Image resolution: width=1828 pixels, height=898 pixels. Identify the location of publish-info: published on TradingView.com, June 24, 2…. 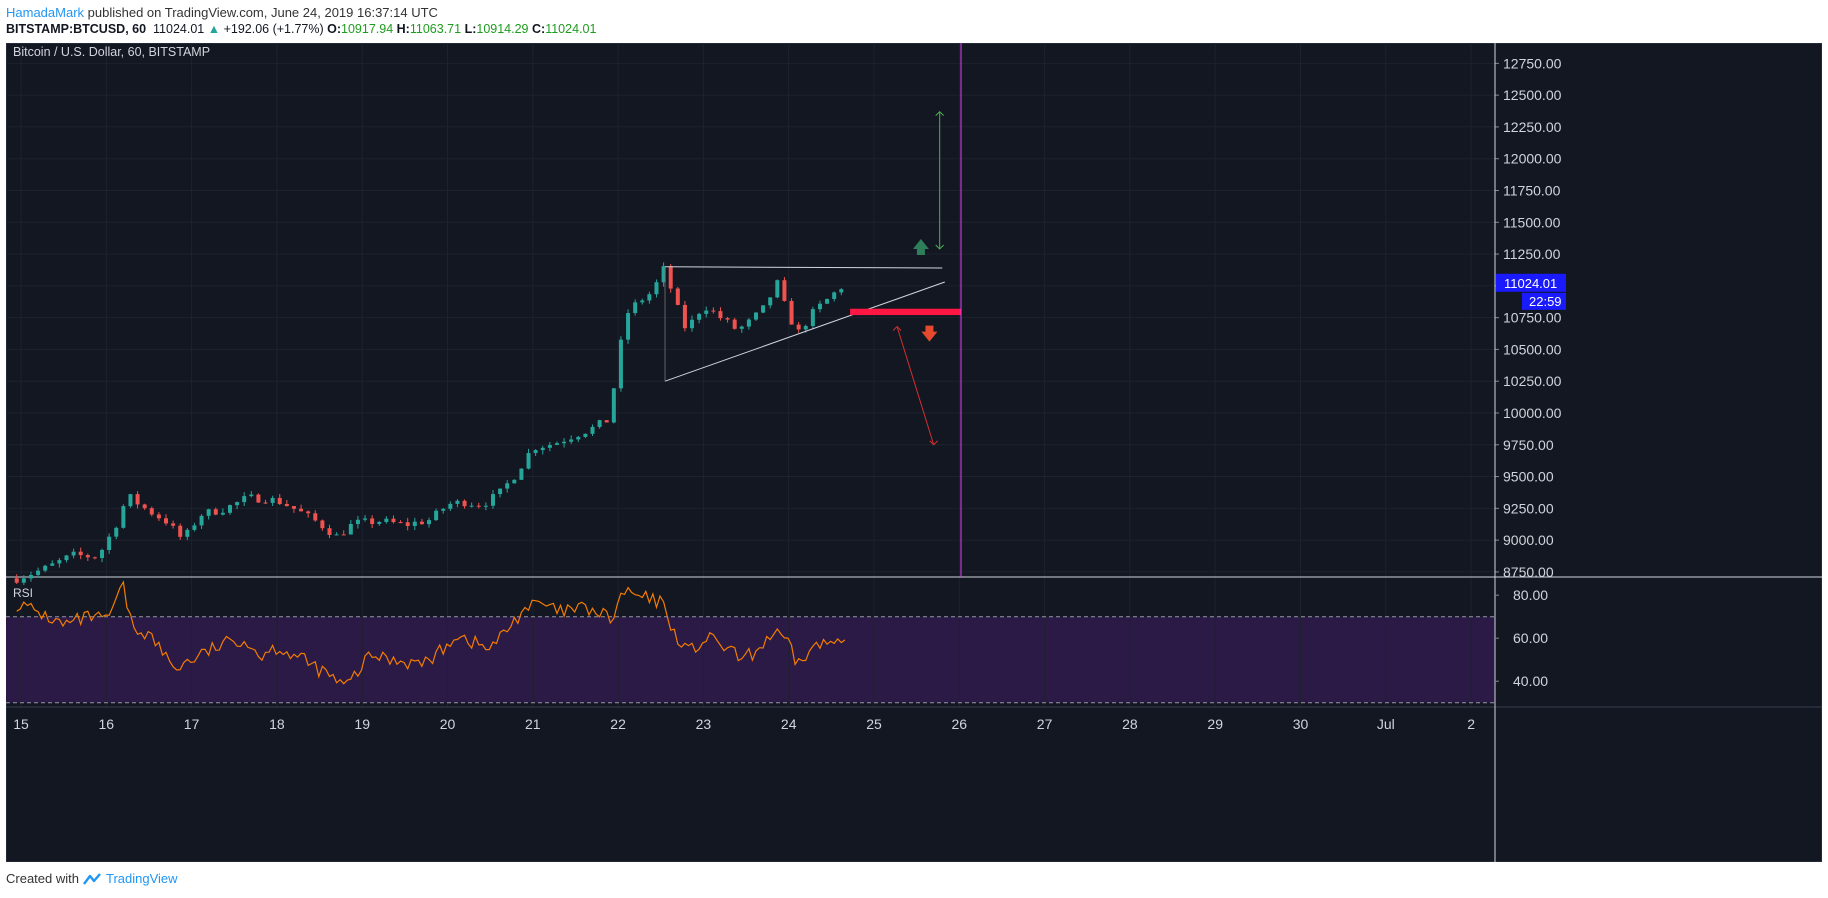
(262, 12).